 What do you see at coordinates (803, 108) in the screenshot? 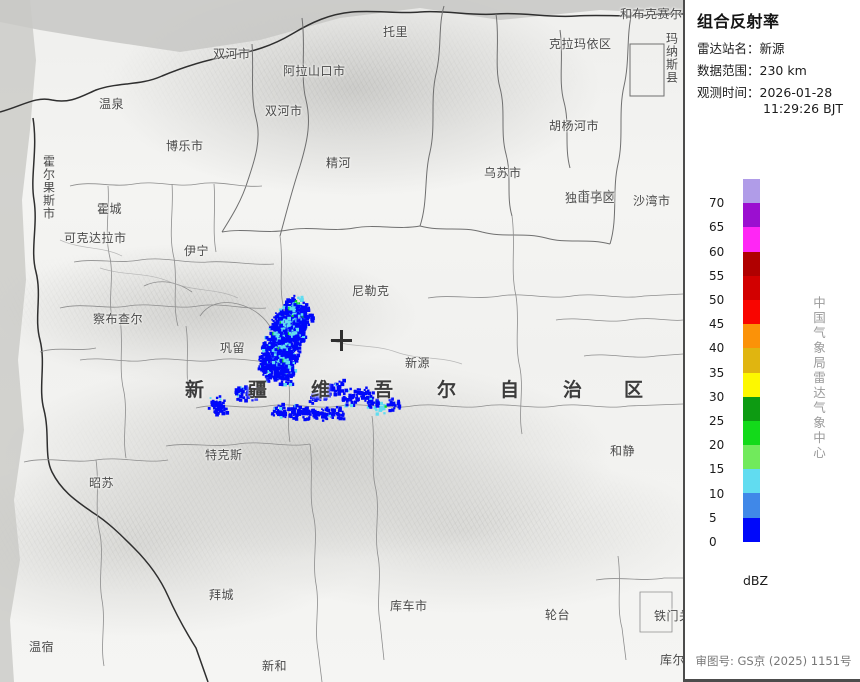
I see `meta-value-time: 11:29:26 BJT` at bounding box center [803, 108].